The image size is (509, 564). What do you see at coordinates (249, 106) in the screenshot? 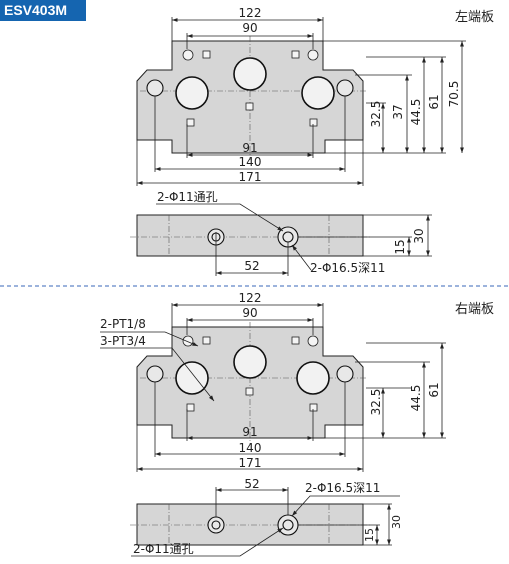
I see `left-port-t2-mark` at bounding box center [249, 106].